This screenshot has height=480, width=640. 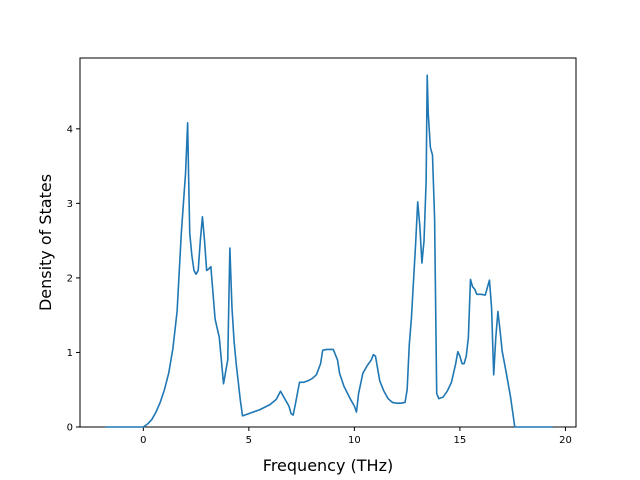 What do you see at coordinates (70, 278) in the screenshot?
I see `y-tick-label: 2` at bounding box center [70, 278].